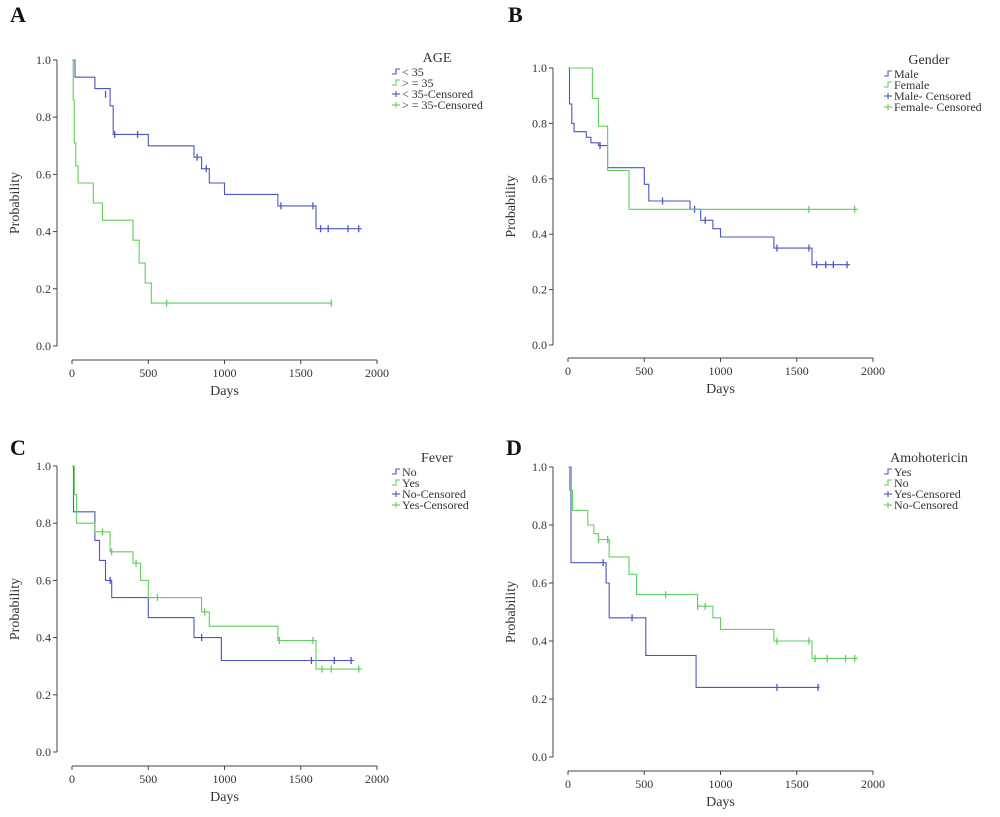 The width and height of the screenshot is (1000, 817). What do you see at coordinates (442, 105) in the screenshot?
I see `legend-entry: > = 35-Censored` at bounding box center [442, 105].